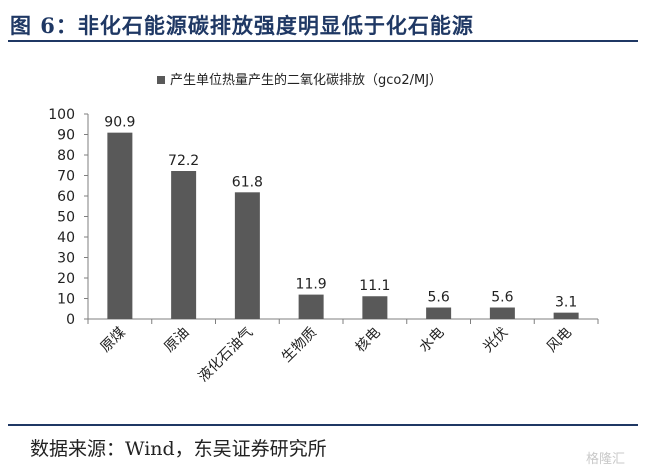 The width and height of the screenshot is (653, 476). What do you see at coordinates (176, 340) in the screenshot?
I see `x-tick-label: 原油` at bounding box center [176, 340].